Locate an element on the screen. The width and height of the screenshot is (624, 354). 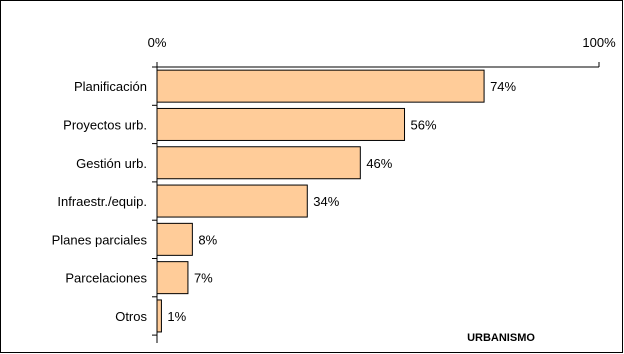
value-label: 56% is located at coordinates (424, 124).